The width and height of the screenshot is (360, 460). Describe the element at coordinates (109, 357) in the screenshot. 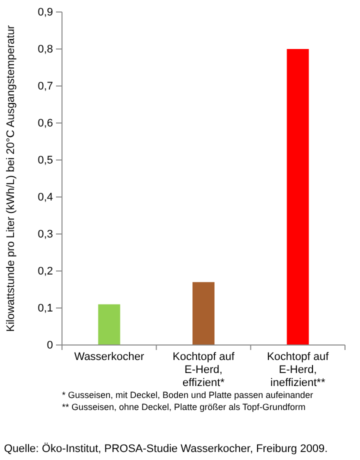

I see `x-tick-label: Wasserkocher` at that location.